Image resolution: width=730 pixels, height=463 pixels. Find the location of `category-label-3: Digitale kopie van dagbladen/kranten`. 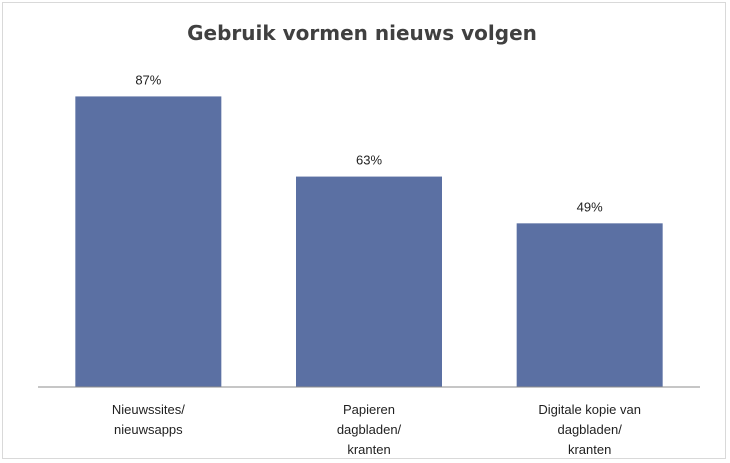

category-label-3: Digitale kopie van dagbladen/kranten is located at coordinates (589, 429).